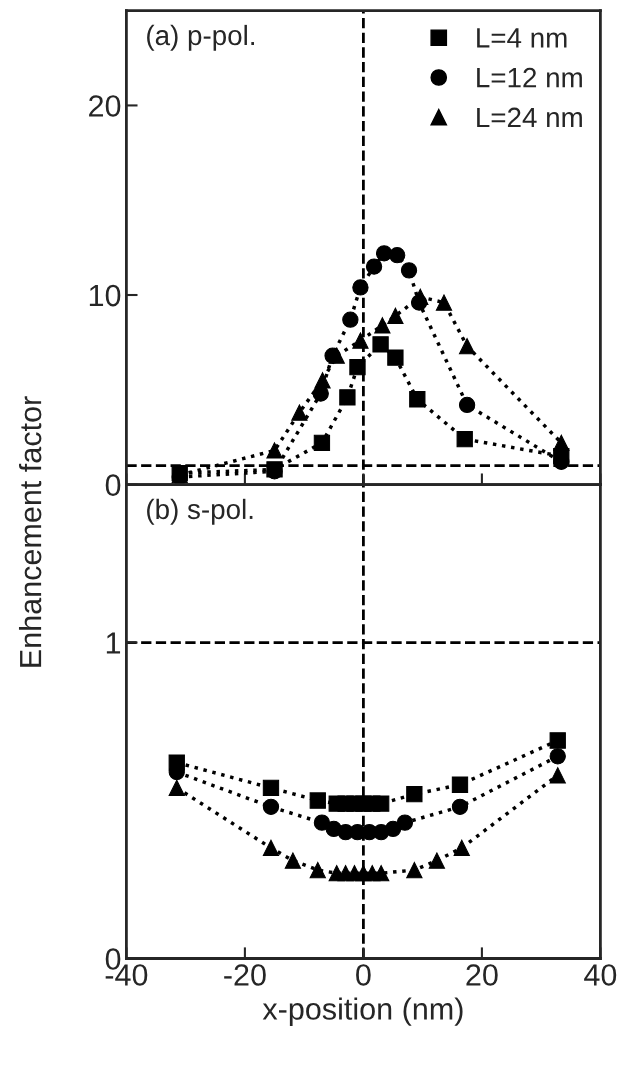 This screenshot has height=1065, width=632. I want to click on y-tick-label: 0, so click(113, 485).